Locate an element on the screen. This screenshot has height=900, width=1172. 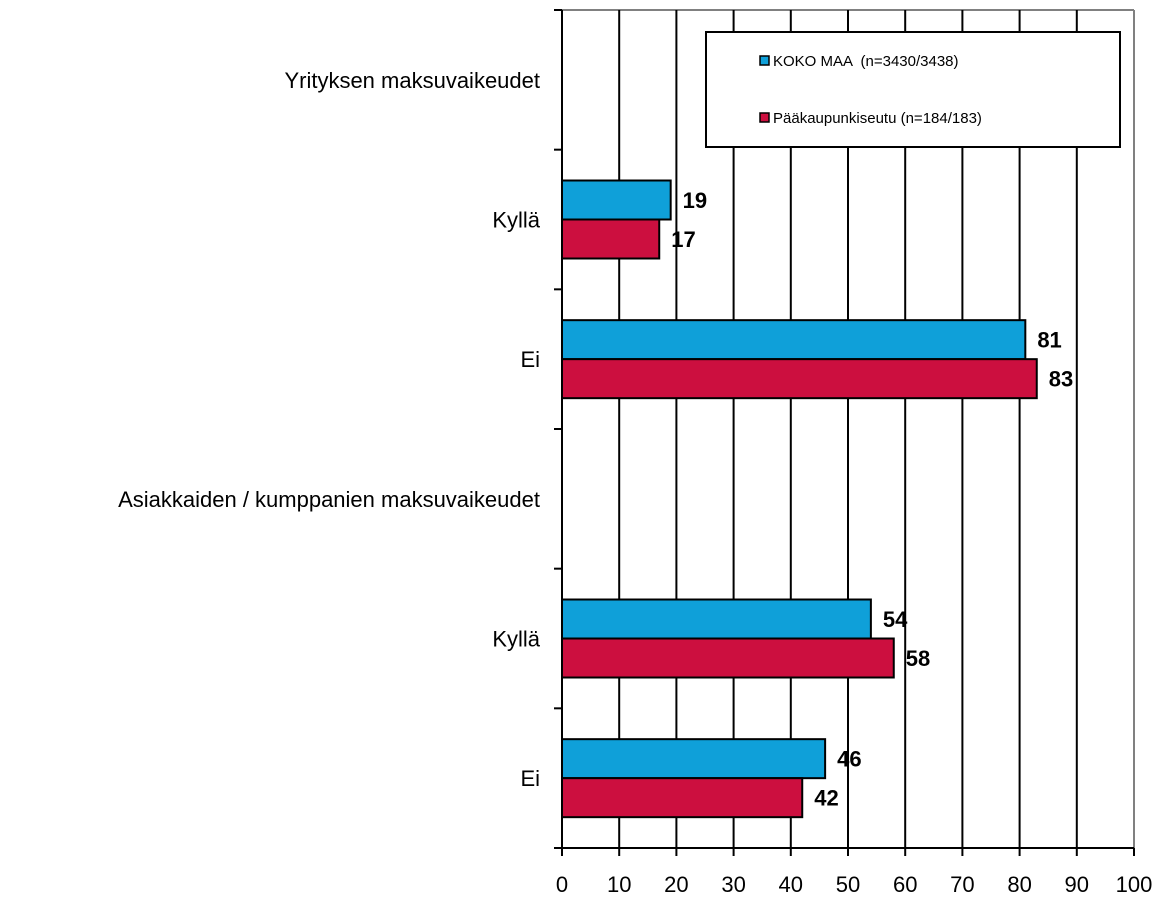
value-label: 46 is located at coordinates (849, 759).